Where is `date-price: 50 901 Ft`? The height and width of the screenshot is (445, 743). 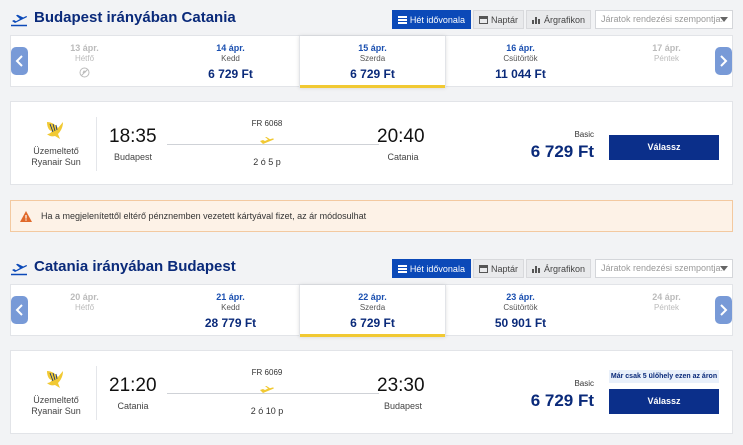 date-price: 50 901 Ft is located at coordinates (520, 323).